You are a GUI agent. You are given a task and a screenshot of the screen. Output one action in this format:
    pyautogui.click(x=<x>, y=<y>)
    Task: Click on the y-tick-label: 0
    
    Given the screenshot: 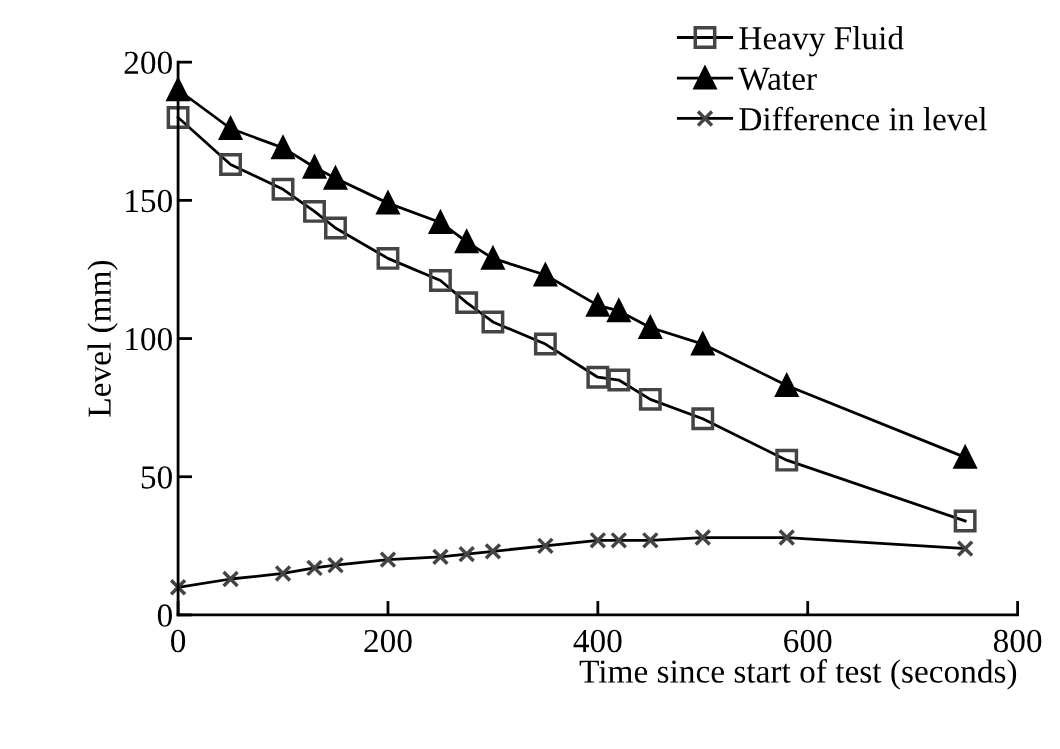 What is the action you would take?
    pyautogui.click(x=164, y=615)
    